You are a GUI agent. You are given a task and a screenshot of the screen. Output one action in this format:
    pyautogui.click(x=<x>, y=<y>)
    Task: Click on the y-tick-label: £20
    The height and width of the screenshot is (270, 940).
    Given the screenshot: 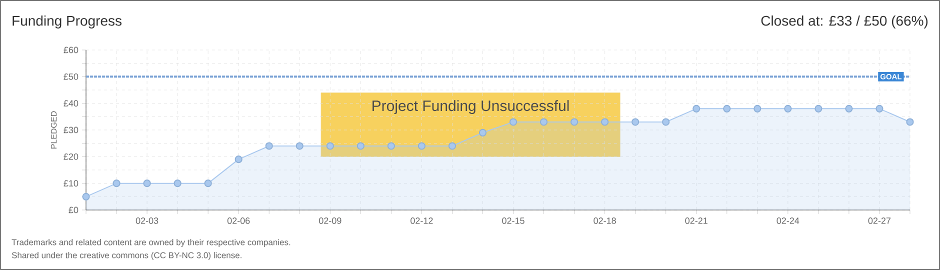 What is the action you would take?
    pyautogui.click(x=71, y=156)
    